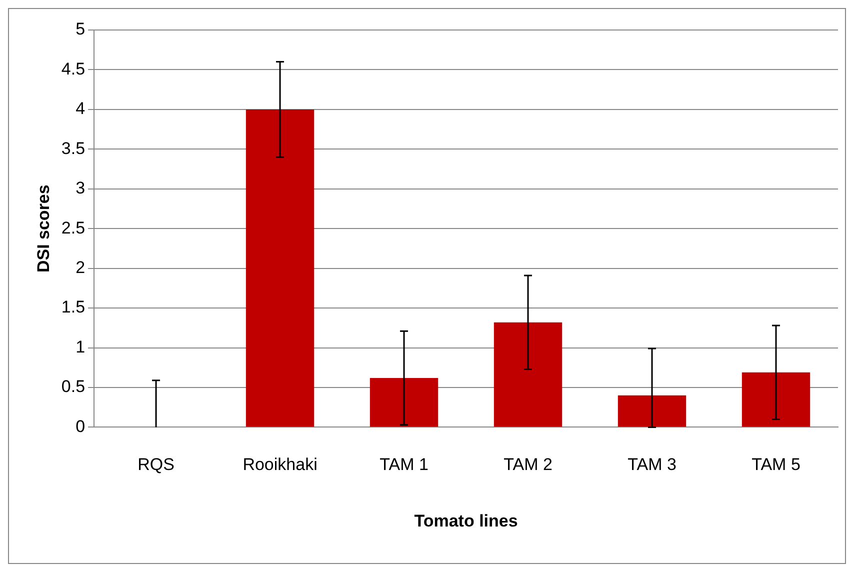 This screenshot has width=856, height=571. I want to click on y-tick-label: 4, so click(81, 108).